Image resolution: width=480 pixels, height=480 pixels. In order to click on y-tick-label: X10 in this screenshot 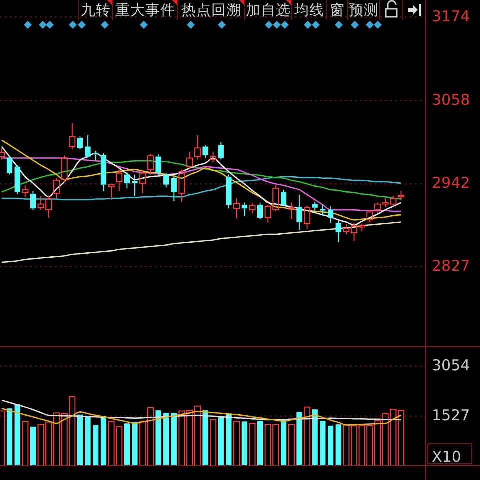, I will do `click(447, 457)`.